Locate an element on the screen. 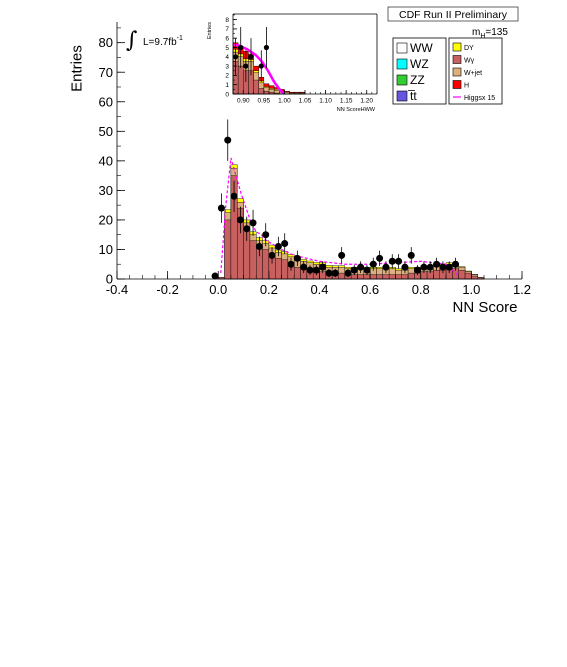  y-tick-label: 5 is located at coordinates (227, 48).